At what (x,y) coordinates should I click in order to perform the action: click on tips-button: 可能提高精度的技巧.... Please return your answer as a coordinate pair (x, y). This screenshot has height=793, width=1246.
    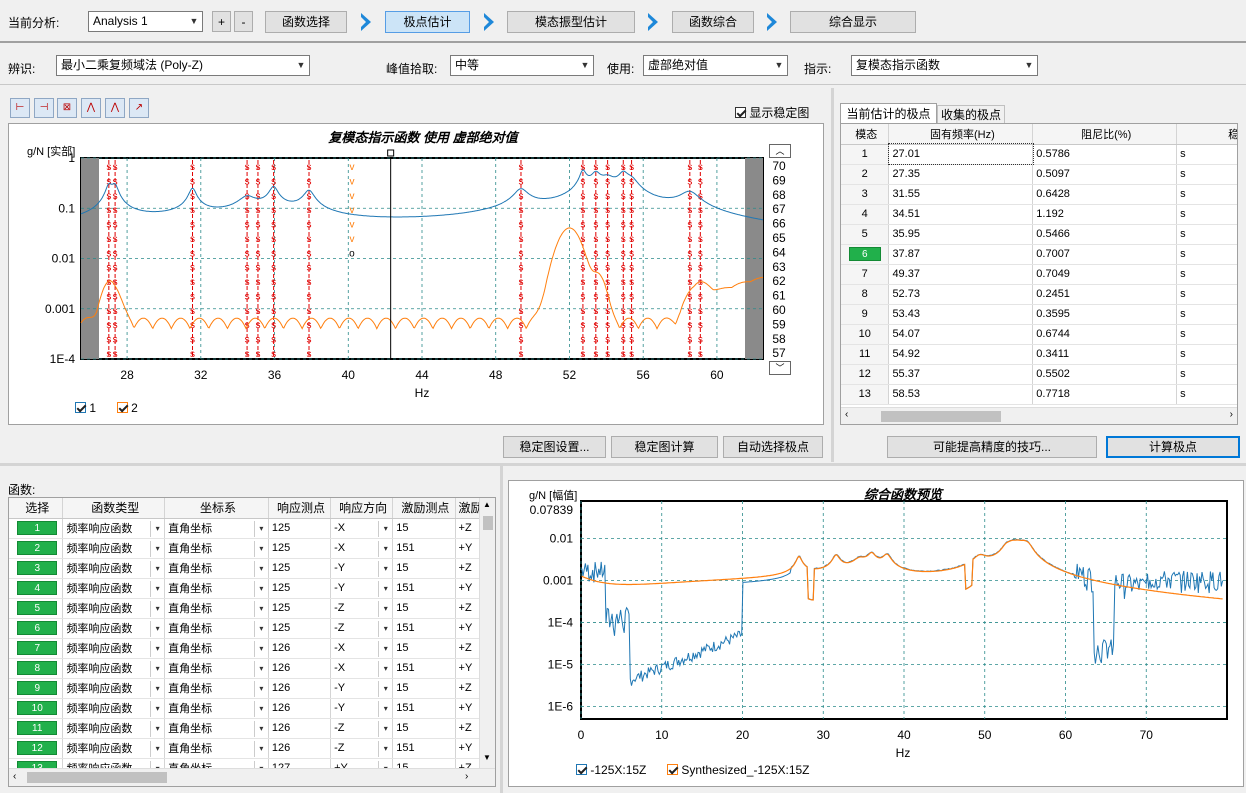
    Looking at the image, I should click on (992, 447).